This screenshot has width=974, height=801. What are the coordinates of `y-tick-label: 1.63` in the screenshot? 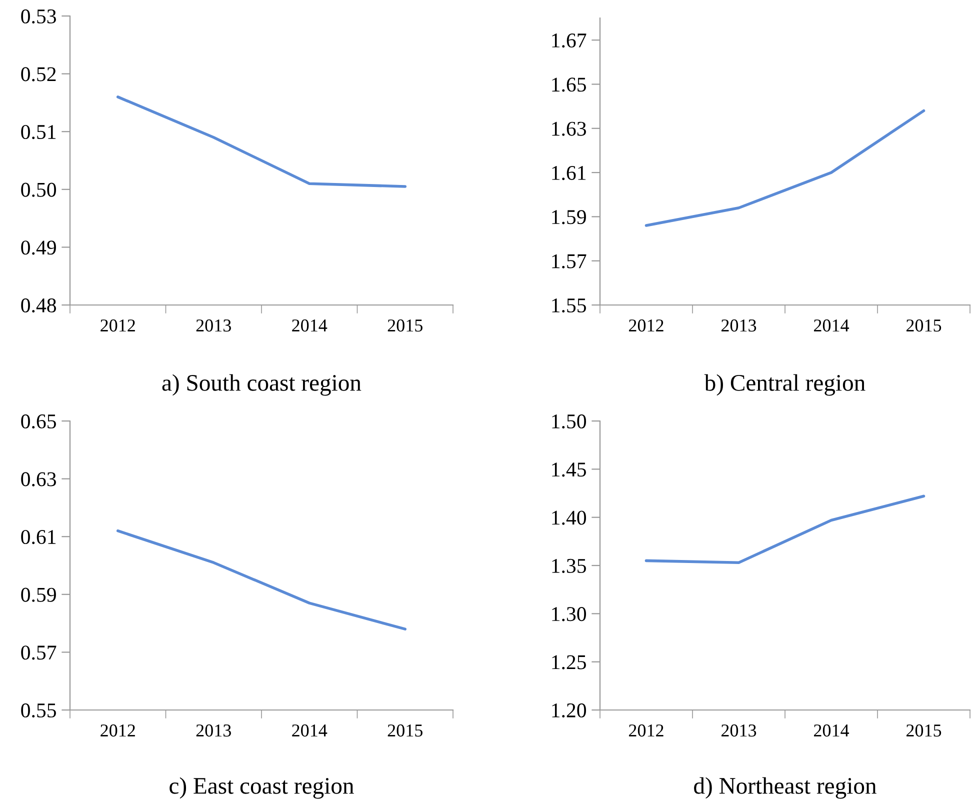 It's located at (569, 129).